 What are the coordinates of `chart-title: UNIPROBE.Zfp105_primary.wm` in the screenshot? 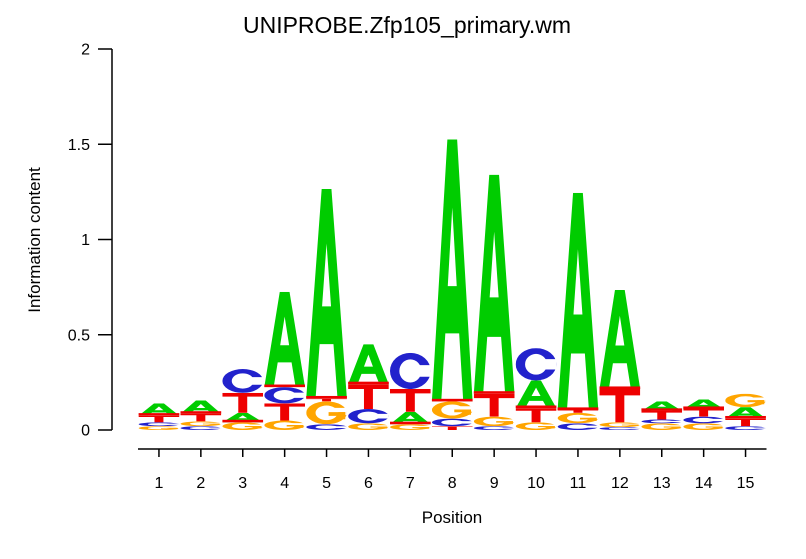 It's located at (407, 25).